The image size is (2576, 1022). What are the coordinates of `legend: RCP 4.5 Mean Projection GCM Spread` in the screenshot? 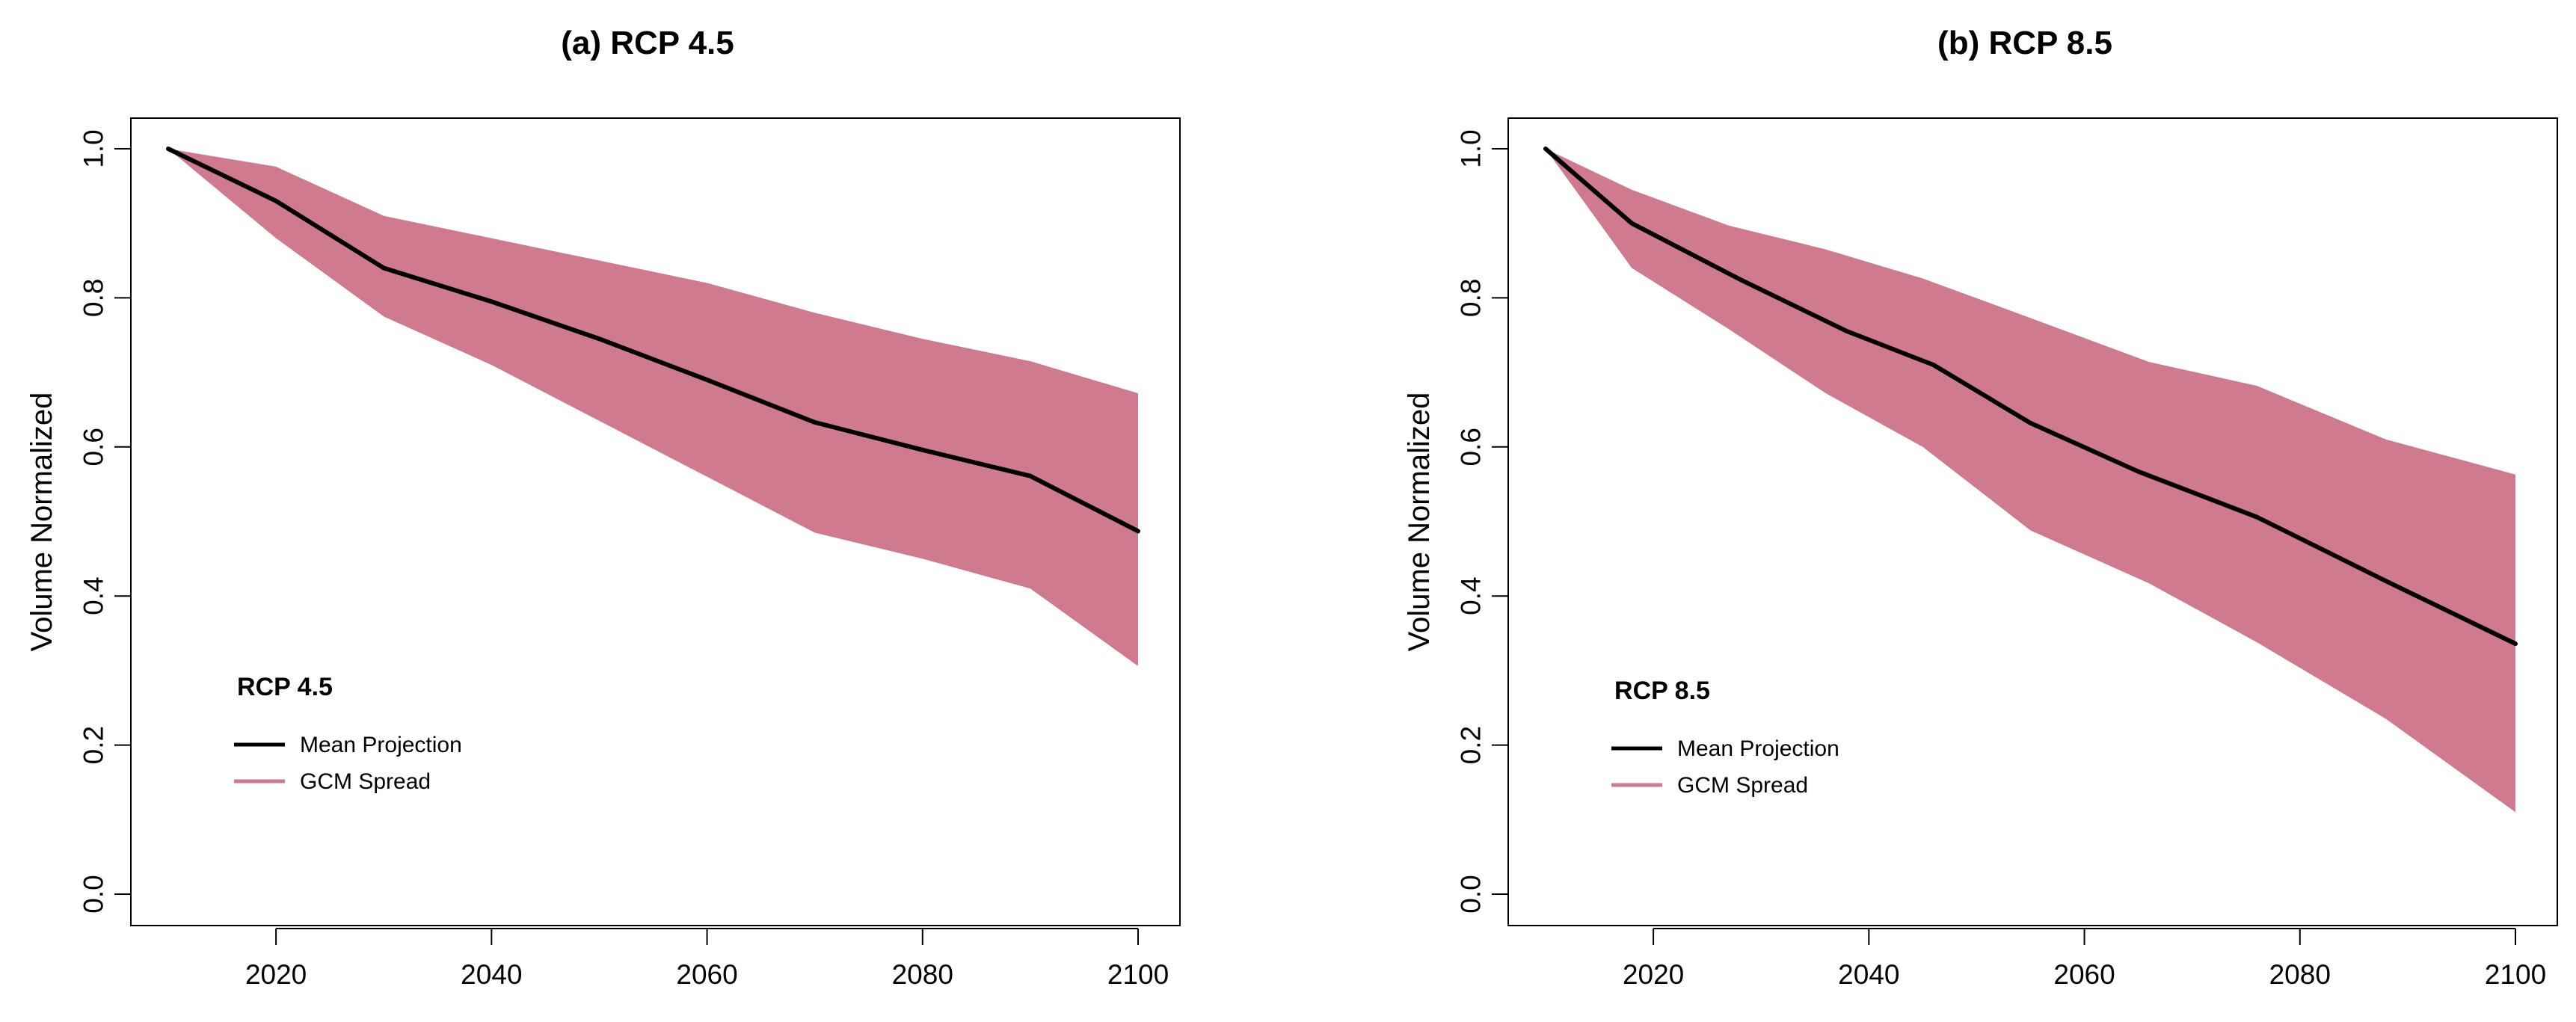 It's located at (348, 733).